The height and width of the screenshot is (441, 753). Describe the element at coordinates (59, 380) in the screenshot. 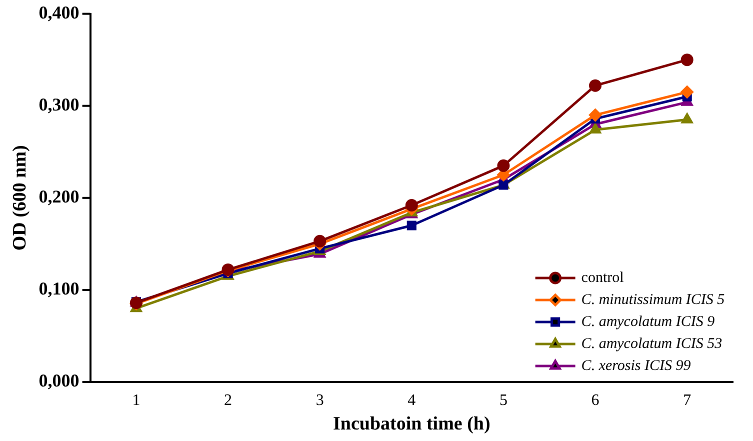

I see `y-tick-label: 0,000` at that location.